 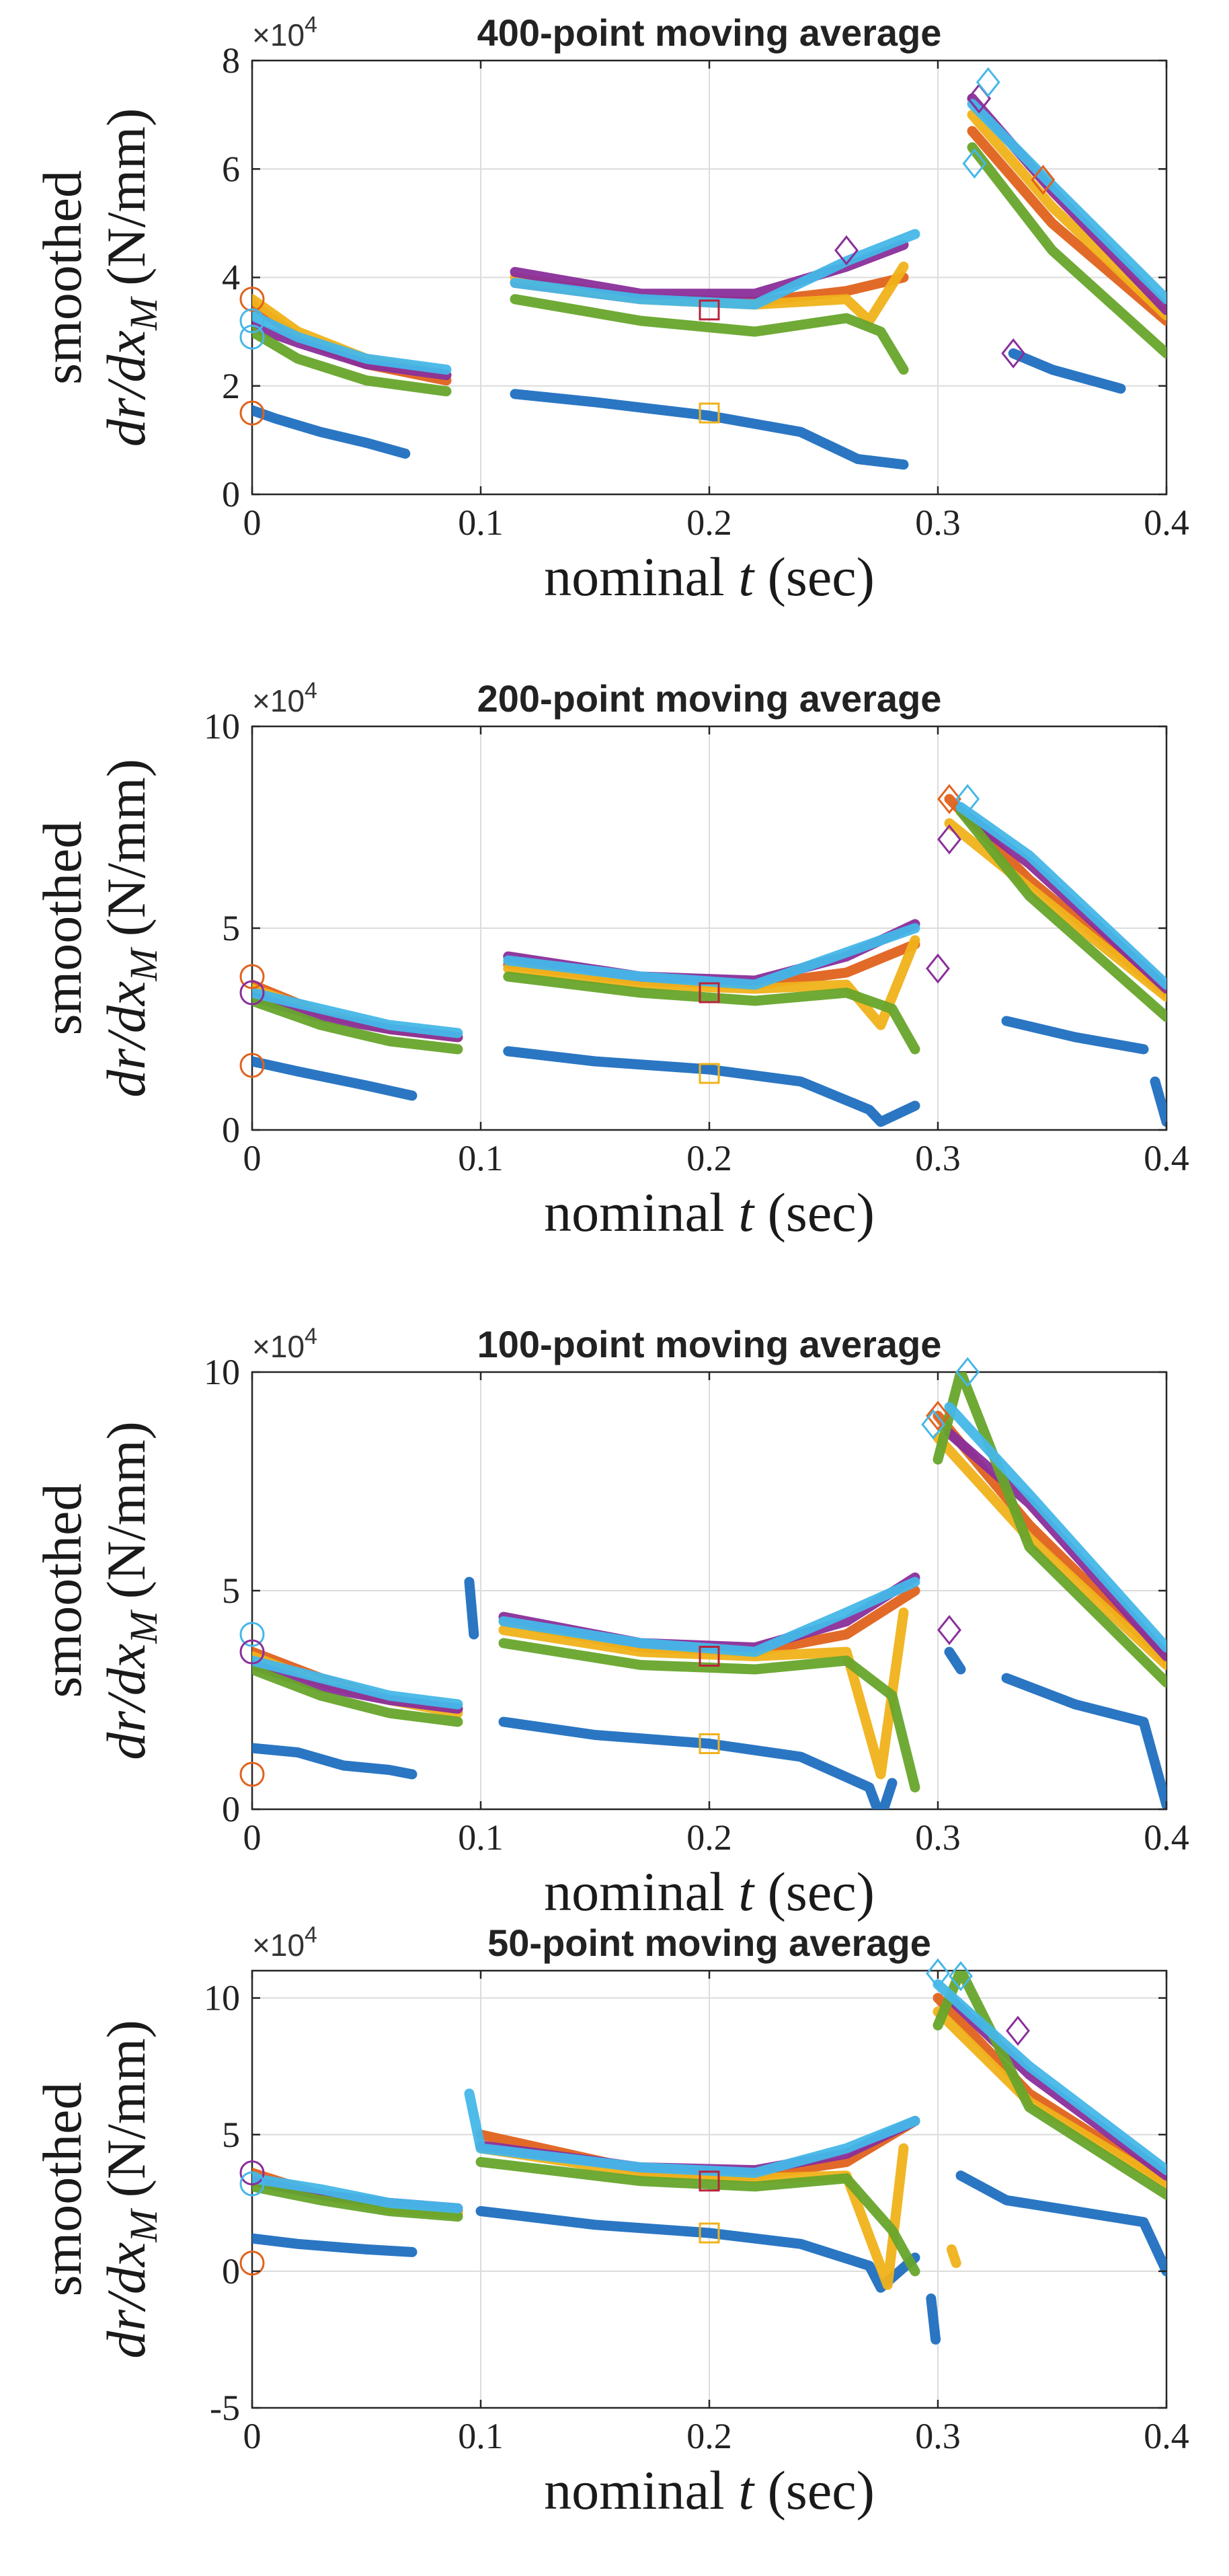 I want to click on y-tick-label-1: 0, so click(x=231, y=2271).